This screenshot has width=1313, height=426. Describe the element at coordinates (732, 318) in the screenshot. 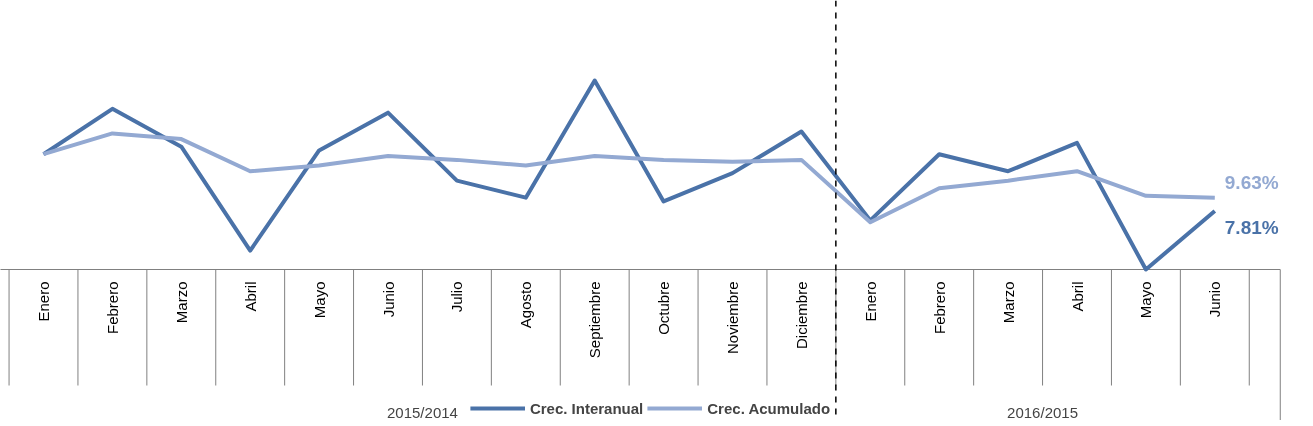

I see `x-tick-label: Noviembre` at that location.